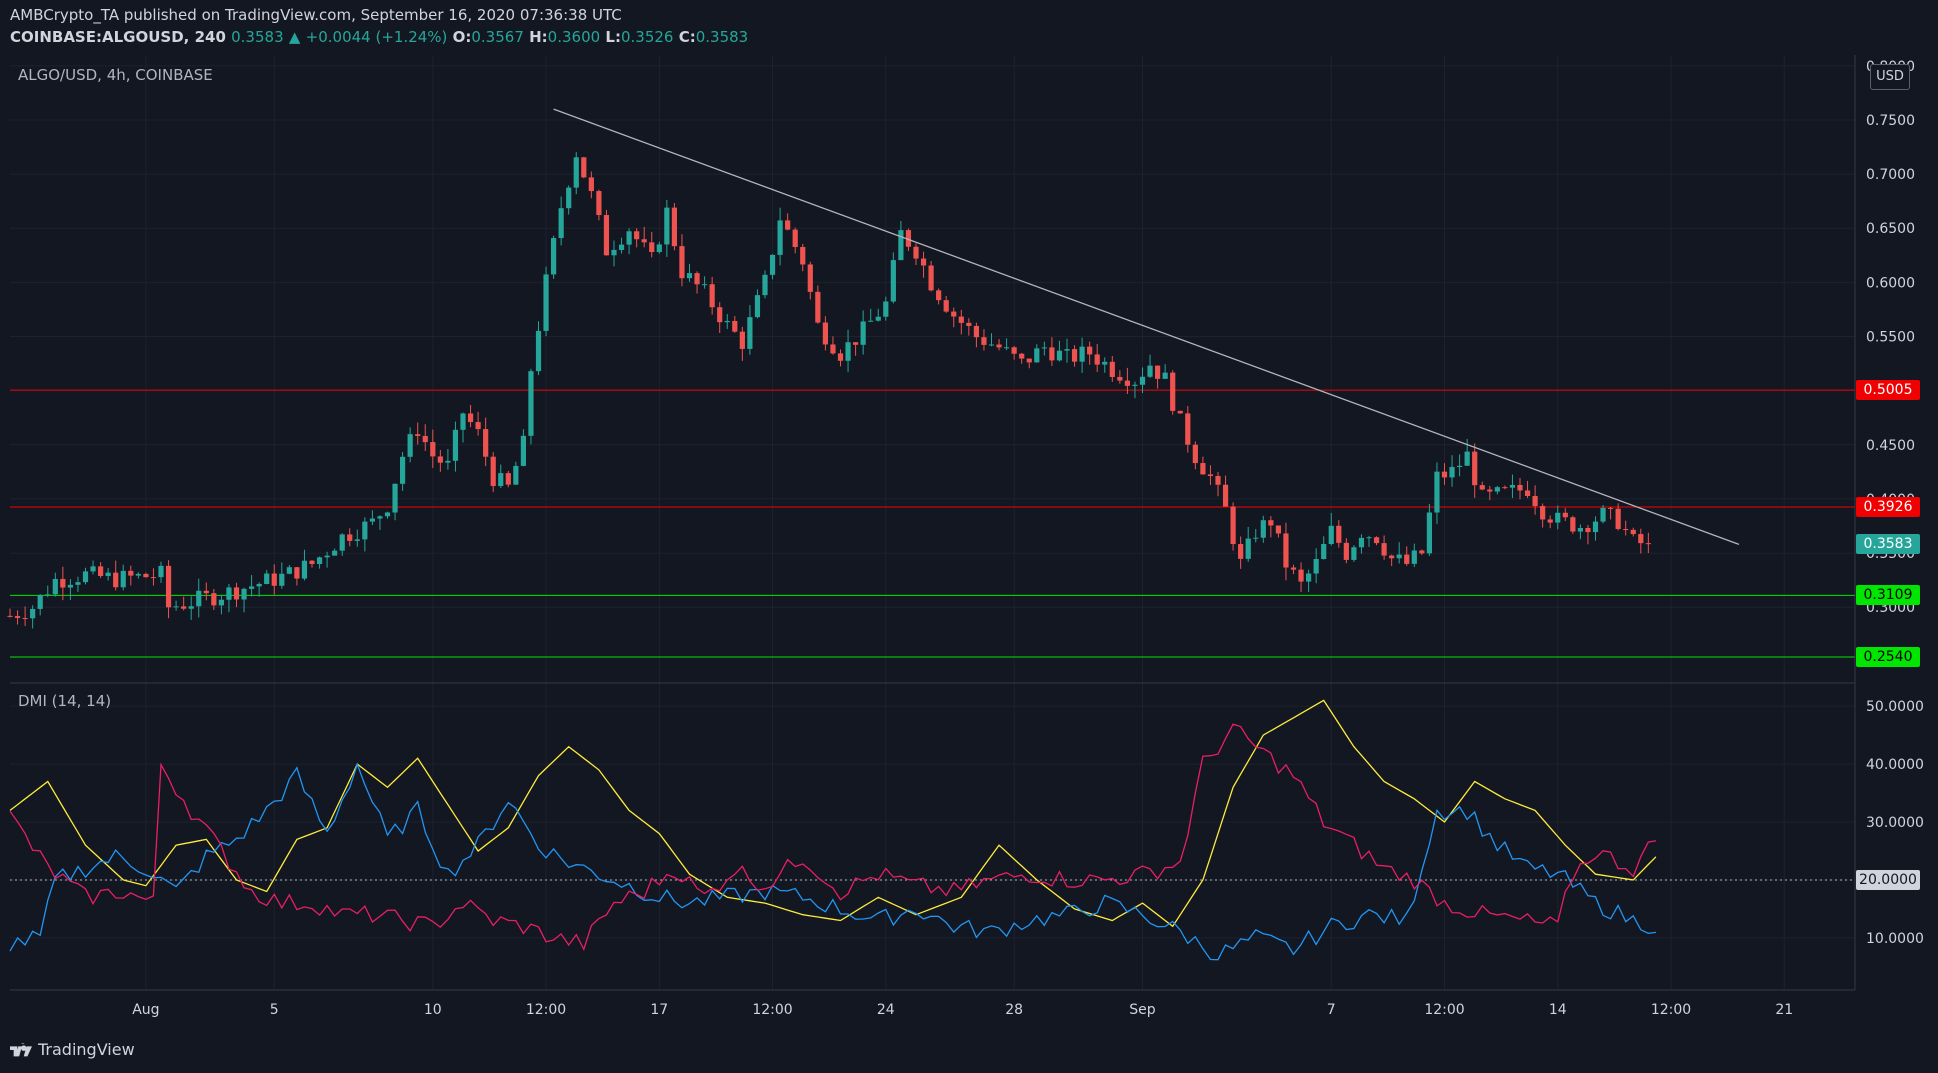 This screenshot has width=1938, height=1073. What do you see at coordinates (1014, 1010) in the screenshot?
I see `time-tick-label: 28` at bounding box center [1014, 1010].